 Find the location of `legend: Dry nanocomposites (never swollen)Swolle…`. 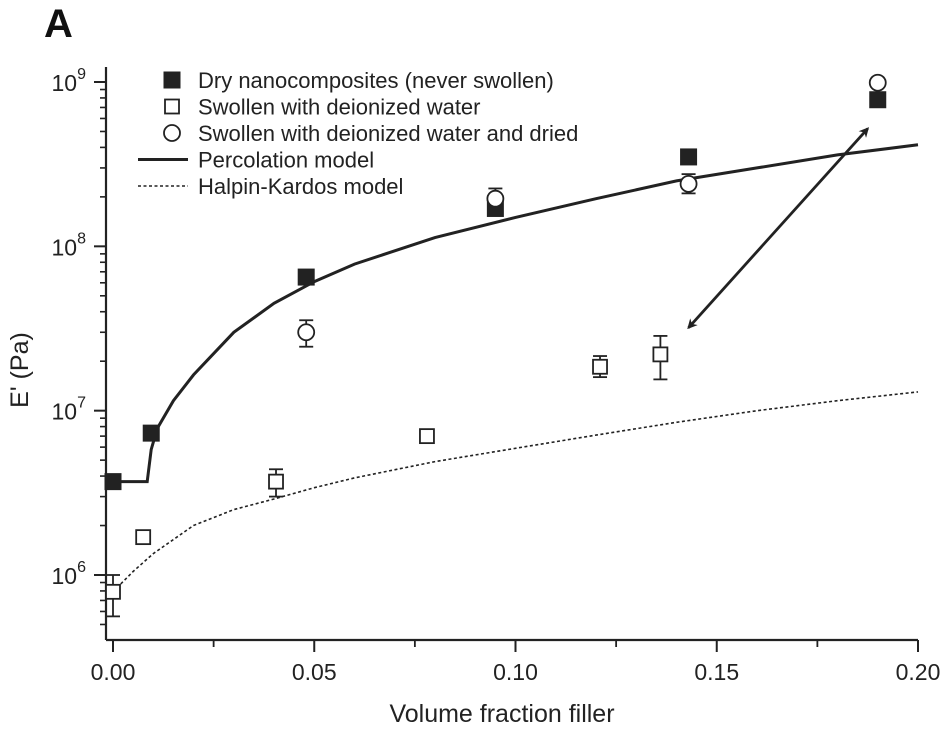

legend: Dry nanocomposites (never swollen)Swolle… is located at coordinates (358, 133).